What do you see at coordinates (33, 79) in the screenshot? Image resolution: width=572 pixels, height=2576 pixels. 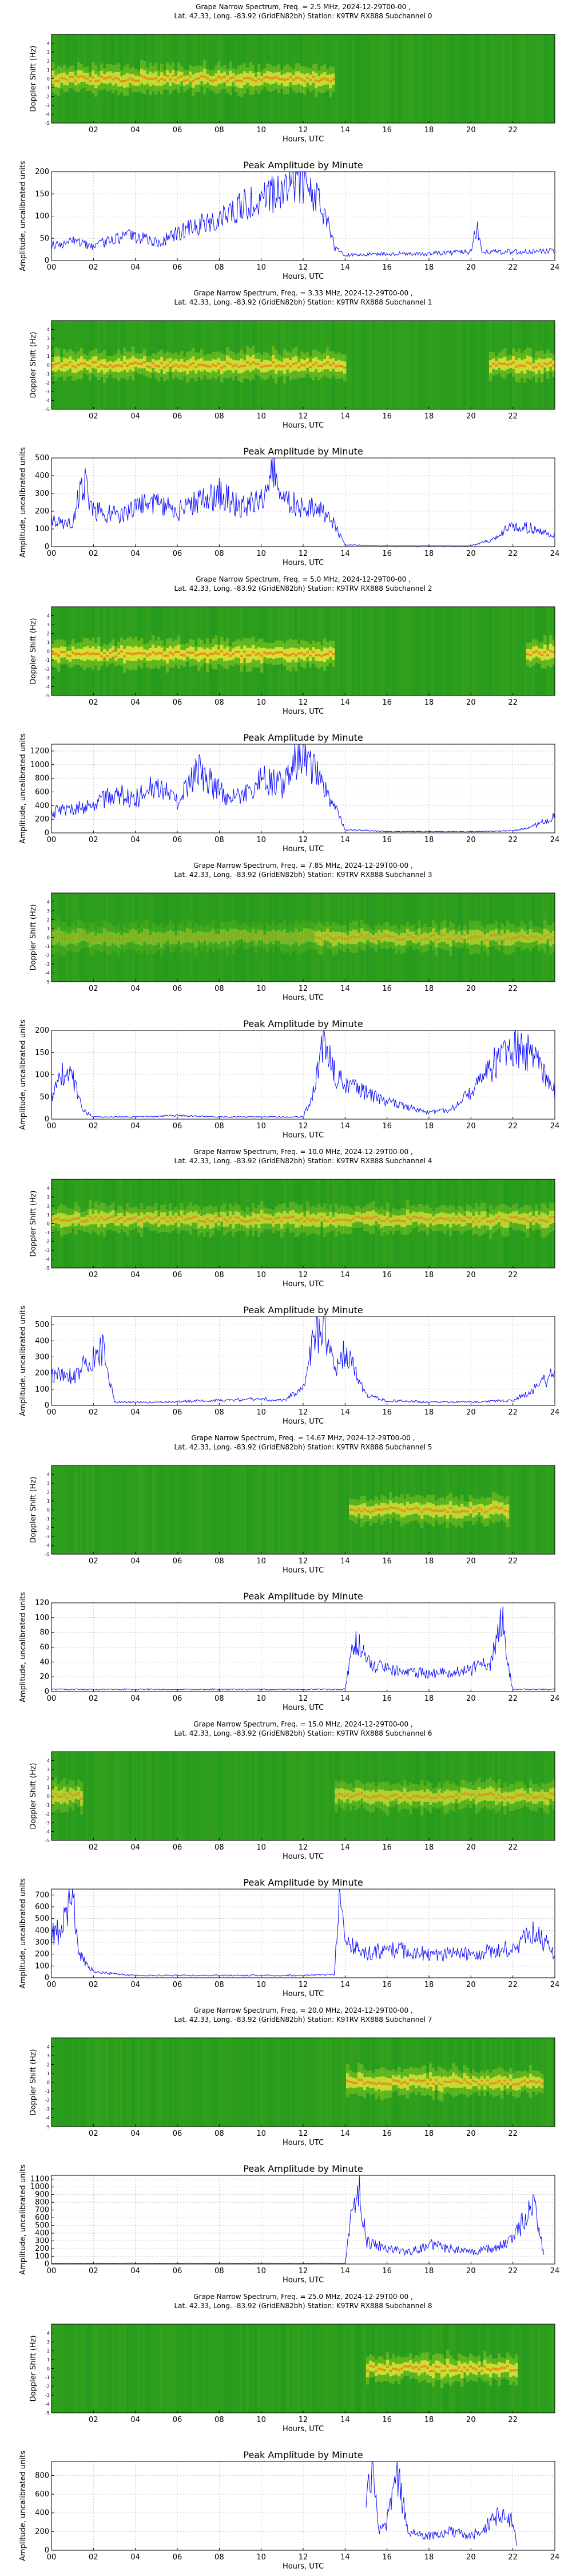 I see `heatmap-ylabel: Doppler Shift (Hz)` at bounding box center [33, 79].